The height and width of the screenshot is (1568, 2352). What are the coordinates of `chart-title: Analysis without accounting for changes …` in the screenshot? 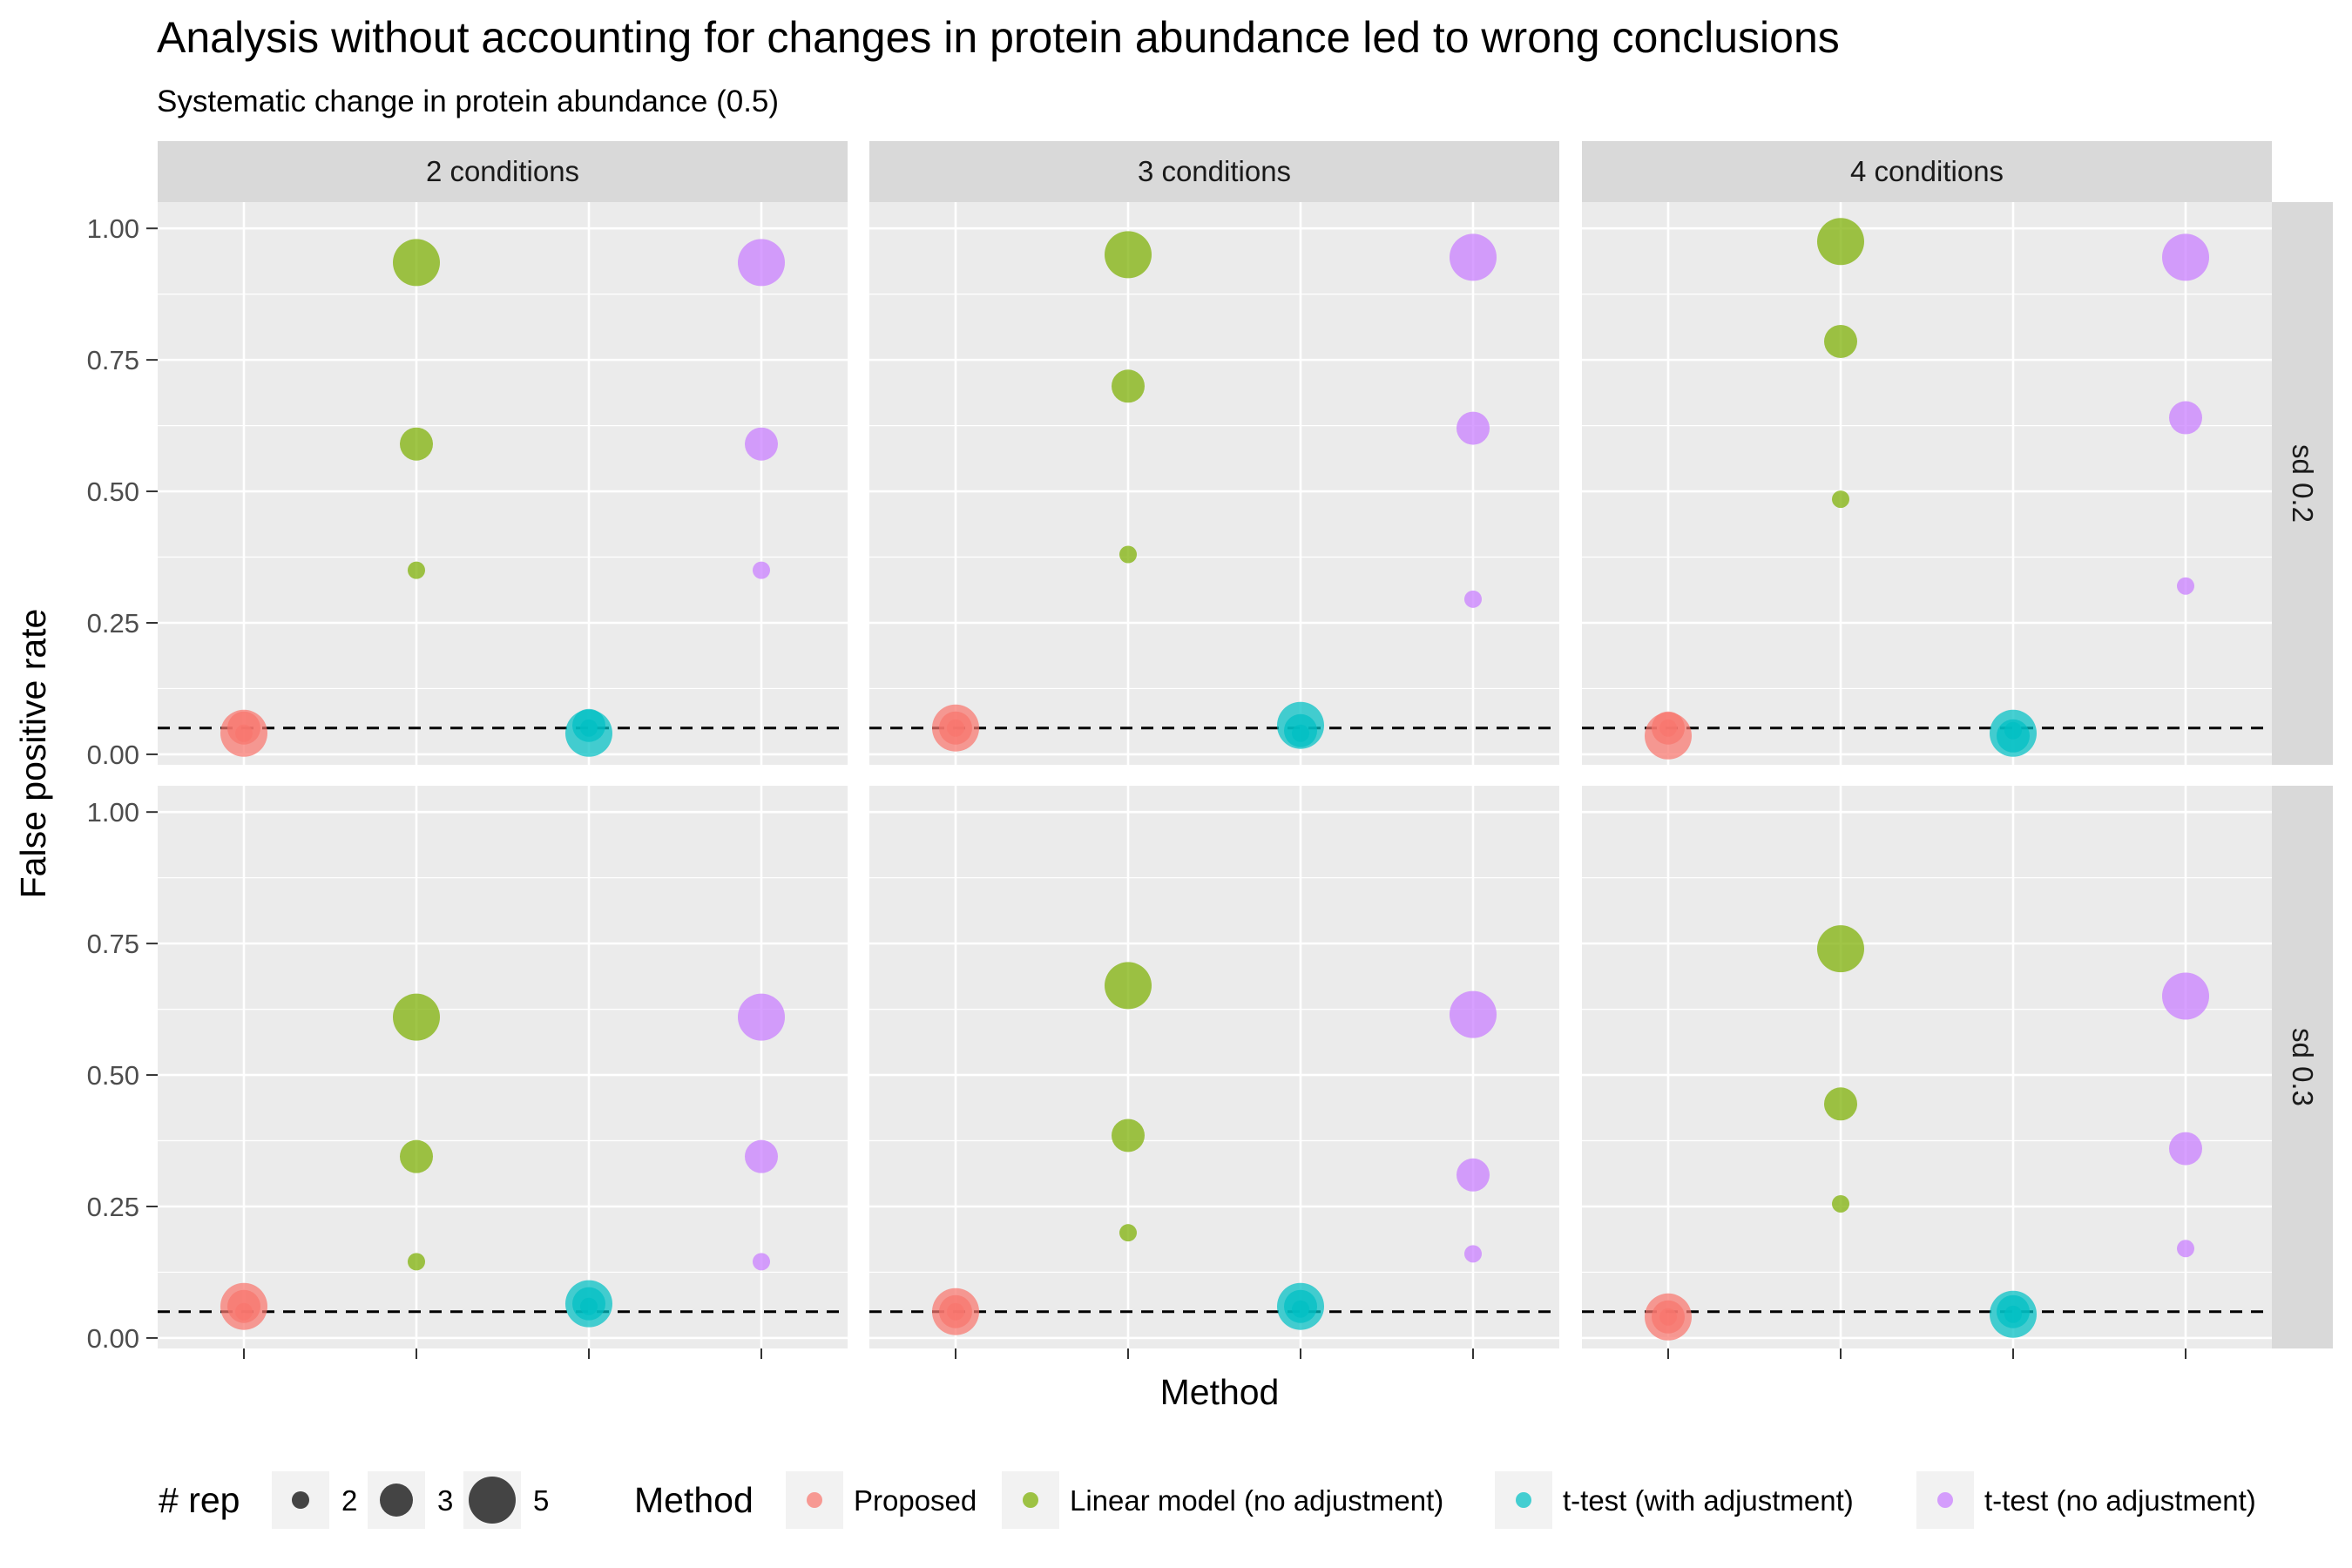 It's located at (998, 37).